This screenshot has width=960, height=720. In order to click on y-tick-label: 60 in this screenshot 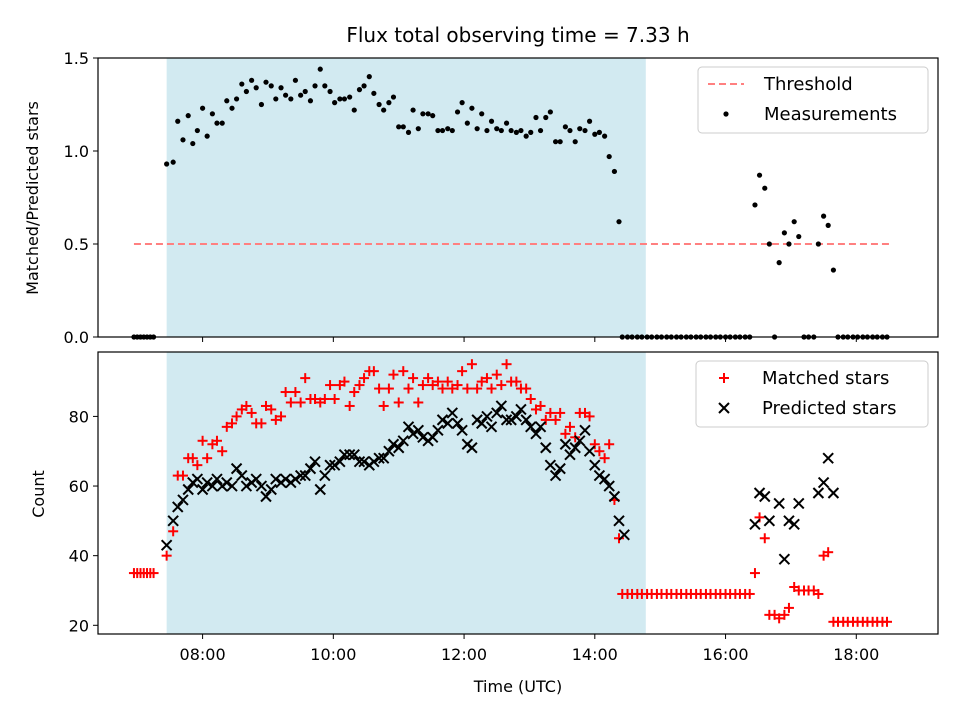, I will do `click(79, 486)`.